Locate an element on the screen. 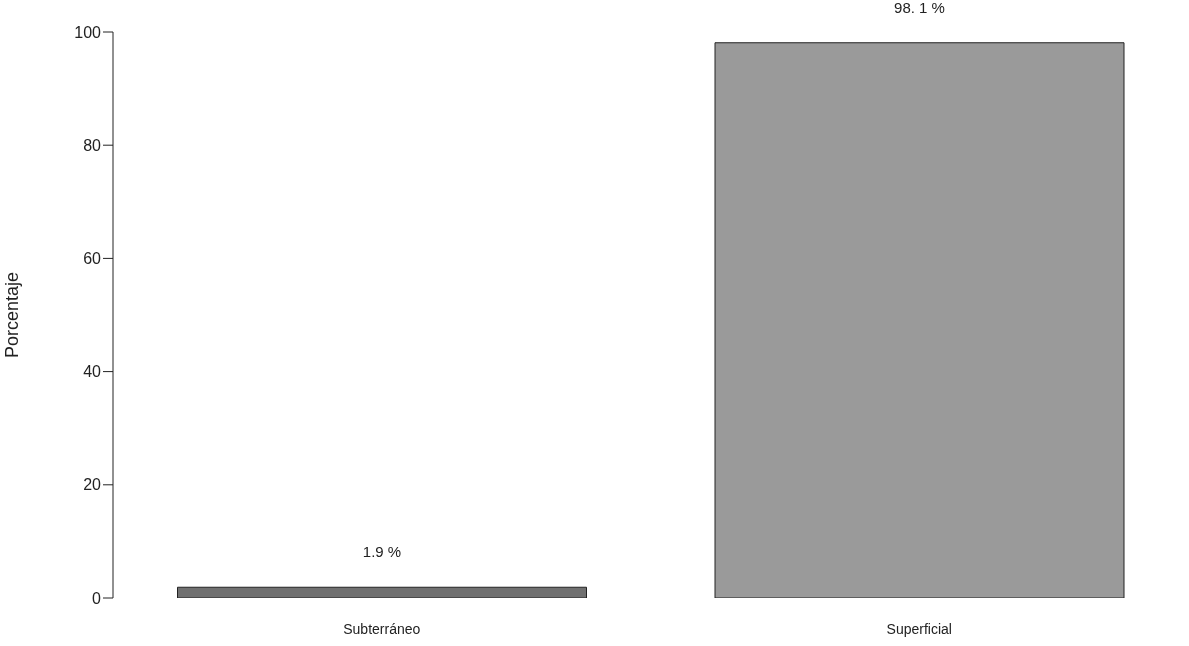  data-label: 1.9 % is located at coordinates (382, 552).